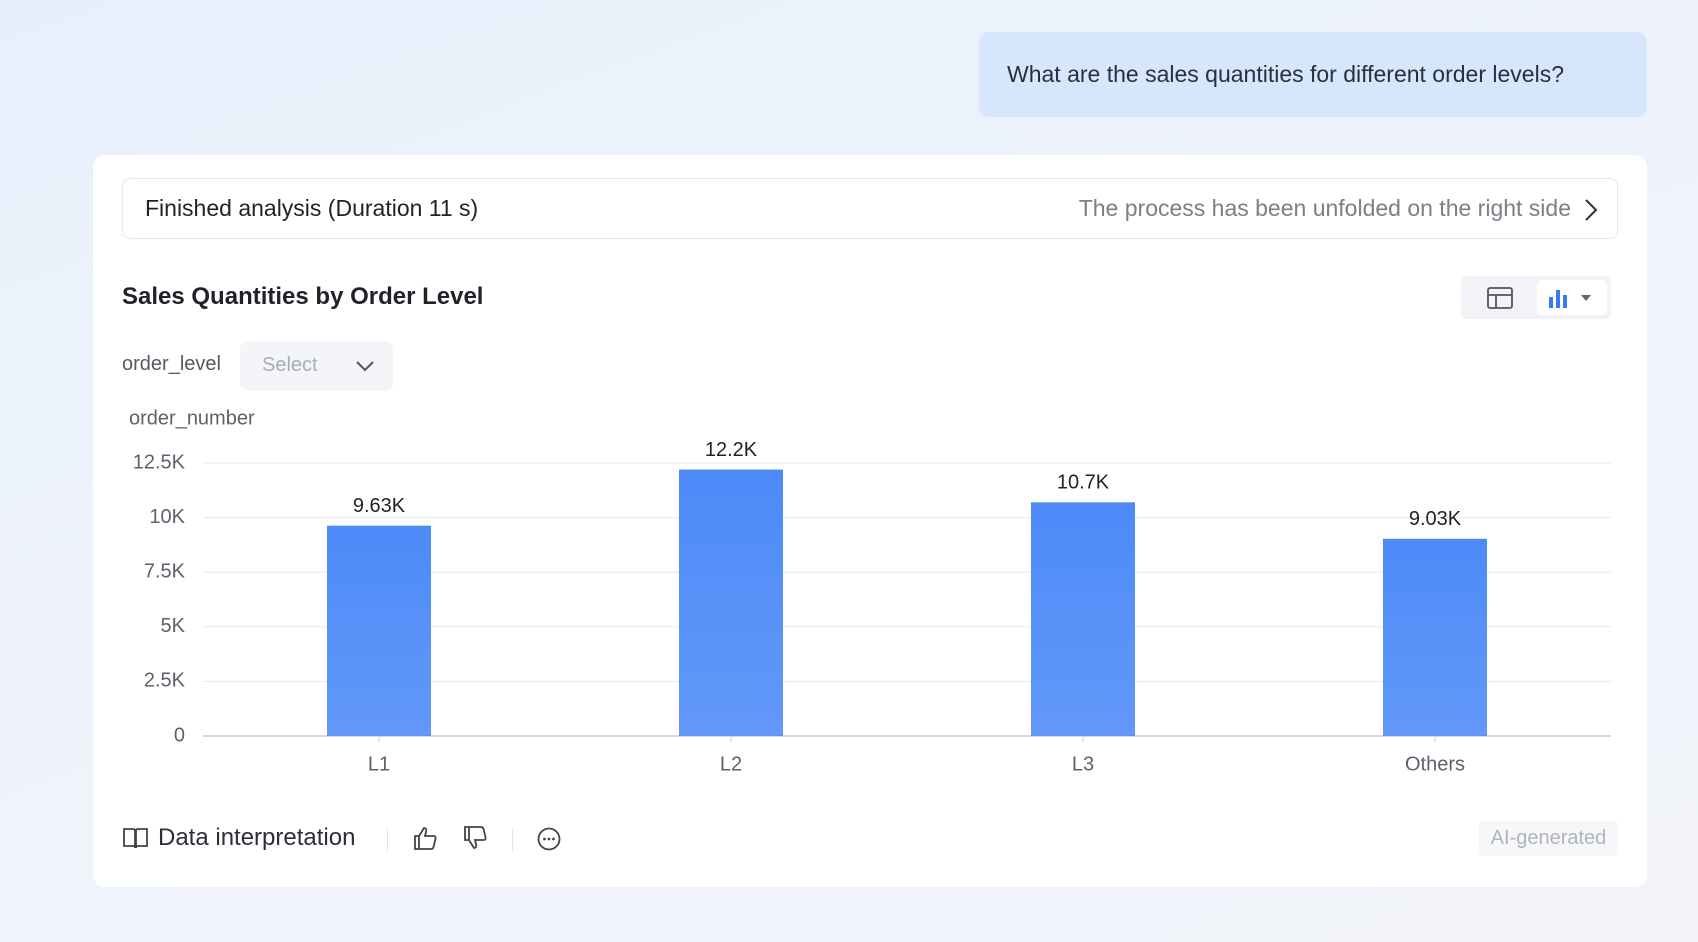  What do you see at coordinates (379, 764) in the screenshot?
I see `x-tick-label: L1` at bounding box center [379, 764].